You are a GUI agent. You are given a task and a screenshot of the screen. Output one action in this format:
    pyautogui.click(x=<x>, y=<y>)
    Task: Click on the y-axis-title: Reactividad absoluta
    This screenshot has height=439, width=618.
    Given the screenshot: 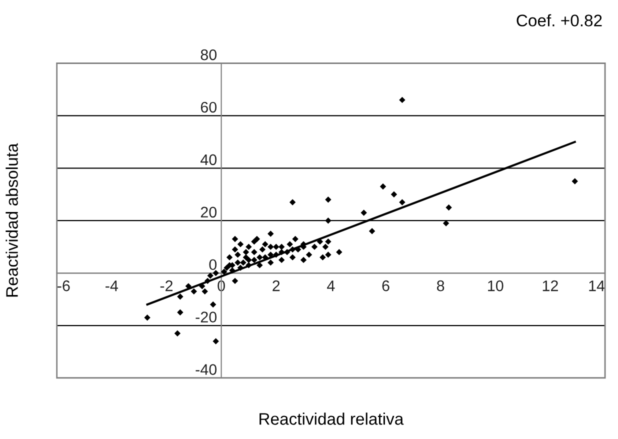 What is the action you would take?
    pyautogui.click(x=12, y=220)
    